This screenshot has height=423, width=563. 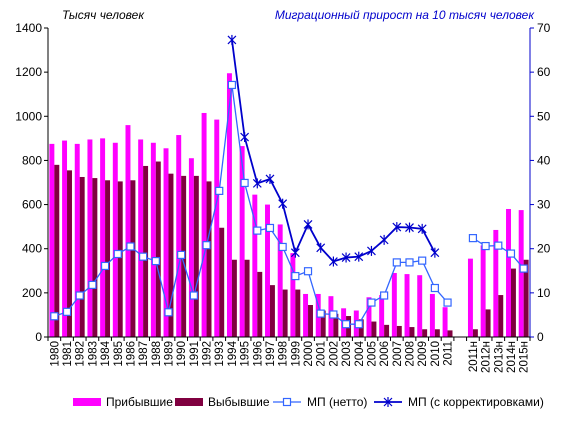 What do you see at coordinates (32, 293) in the screenshot?
I see `left-tick-label: 200` at bounding box center [32, 293].